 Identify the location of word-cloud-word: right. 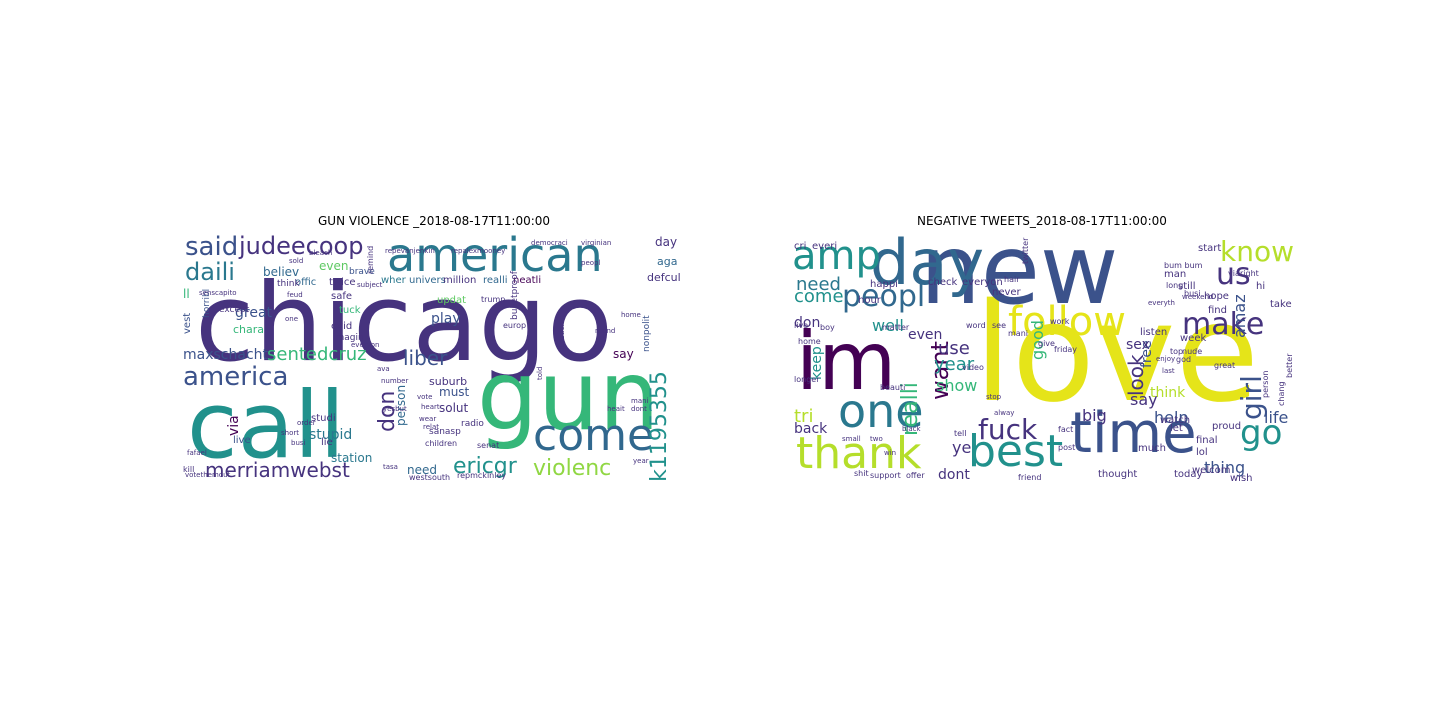
(1249, 273).